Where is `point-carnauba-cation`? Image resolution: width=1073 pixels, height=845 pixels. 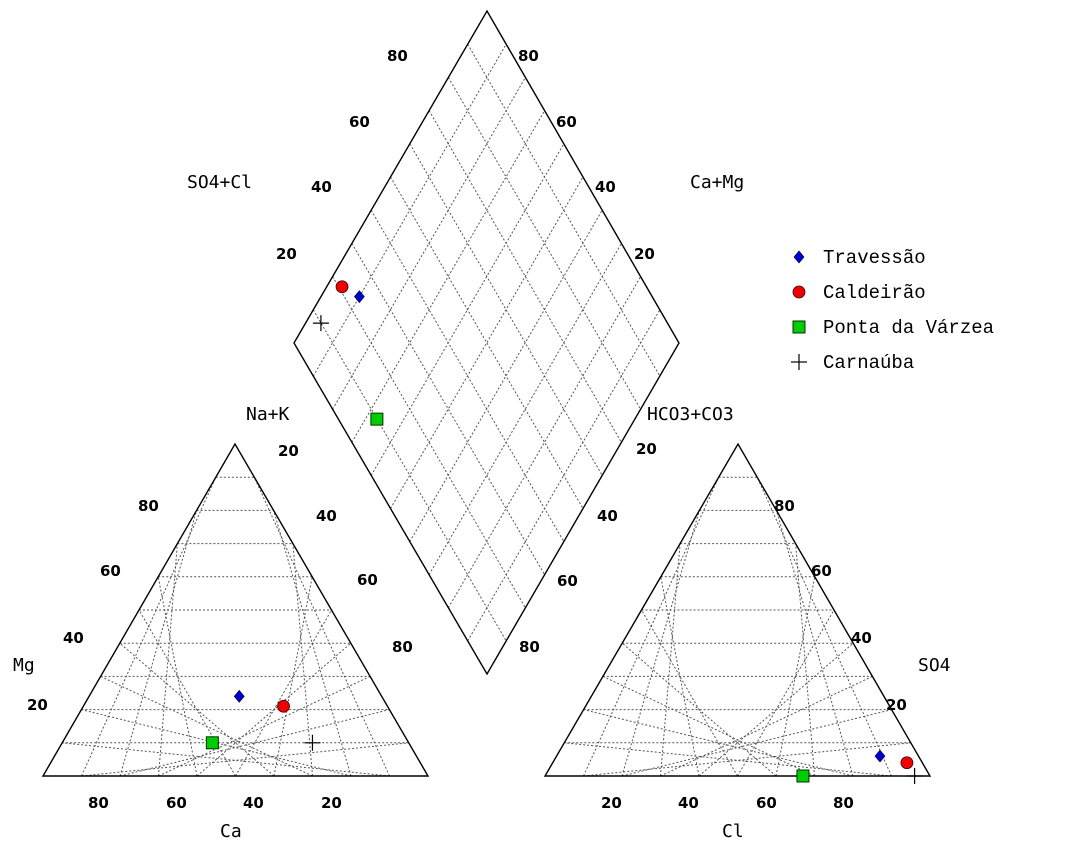
point-carnauba-cation is located at coordinates (312, 742).